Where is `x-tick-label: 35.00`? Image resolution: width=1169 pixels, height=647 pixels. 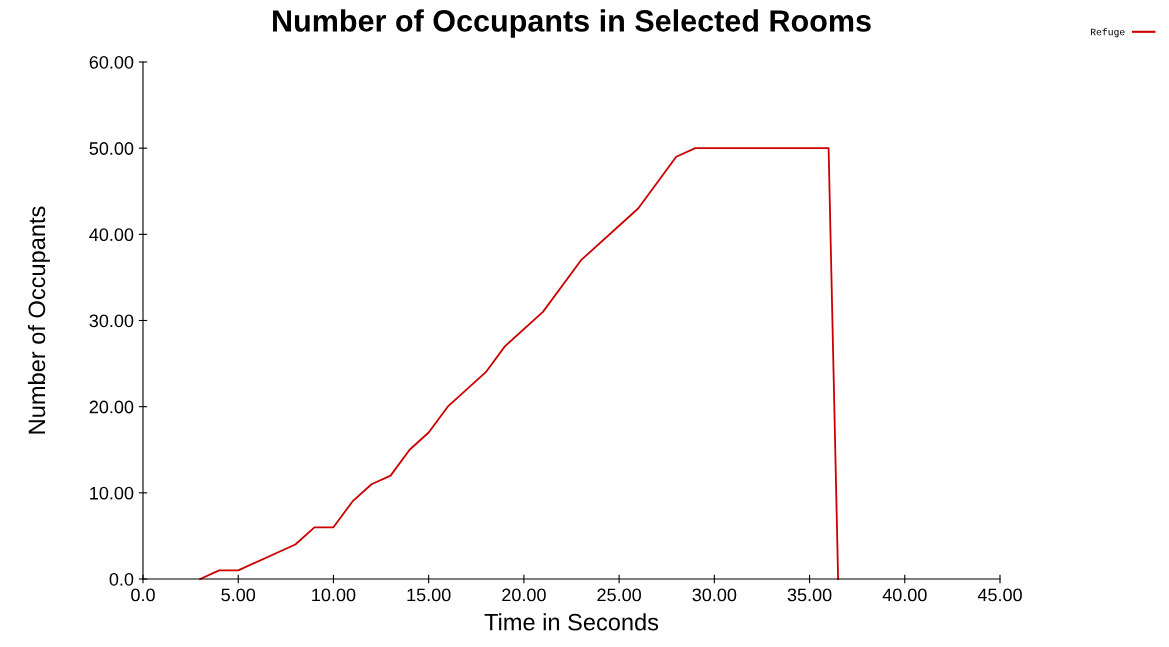
x-tick-label: 35.00 is located at coordinates (809, 595).